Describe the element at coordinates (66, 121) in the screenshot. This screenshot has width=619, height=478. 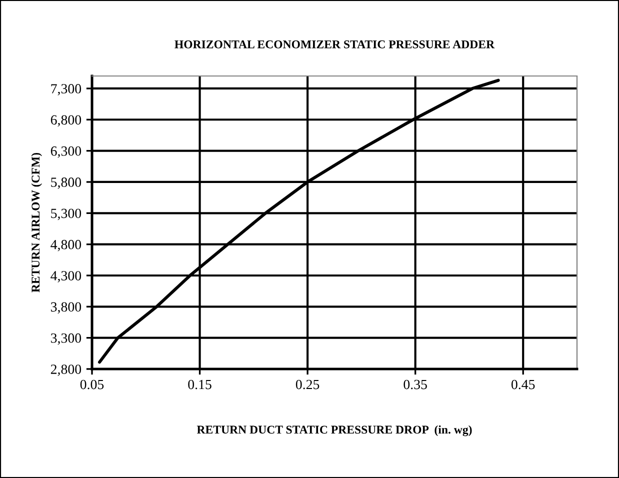
I see `y-tick-label: 6,800` at that location.